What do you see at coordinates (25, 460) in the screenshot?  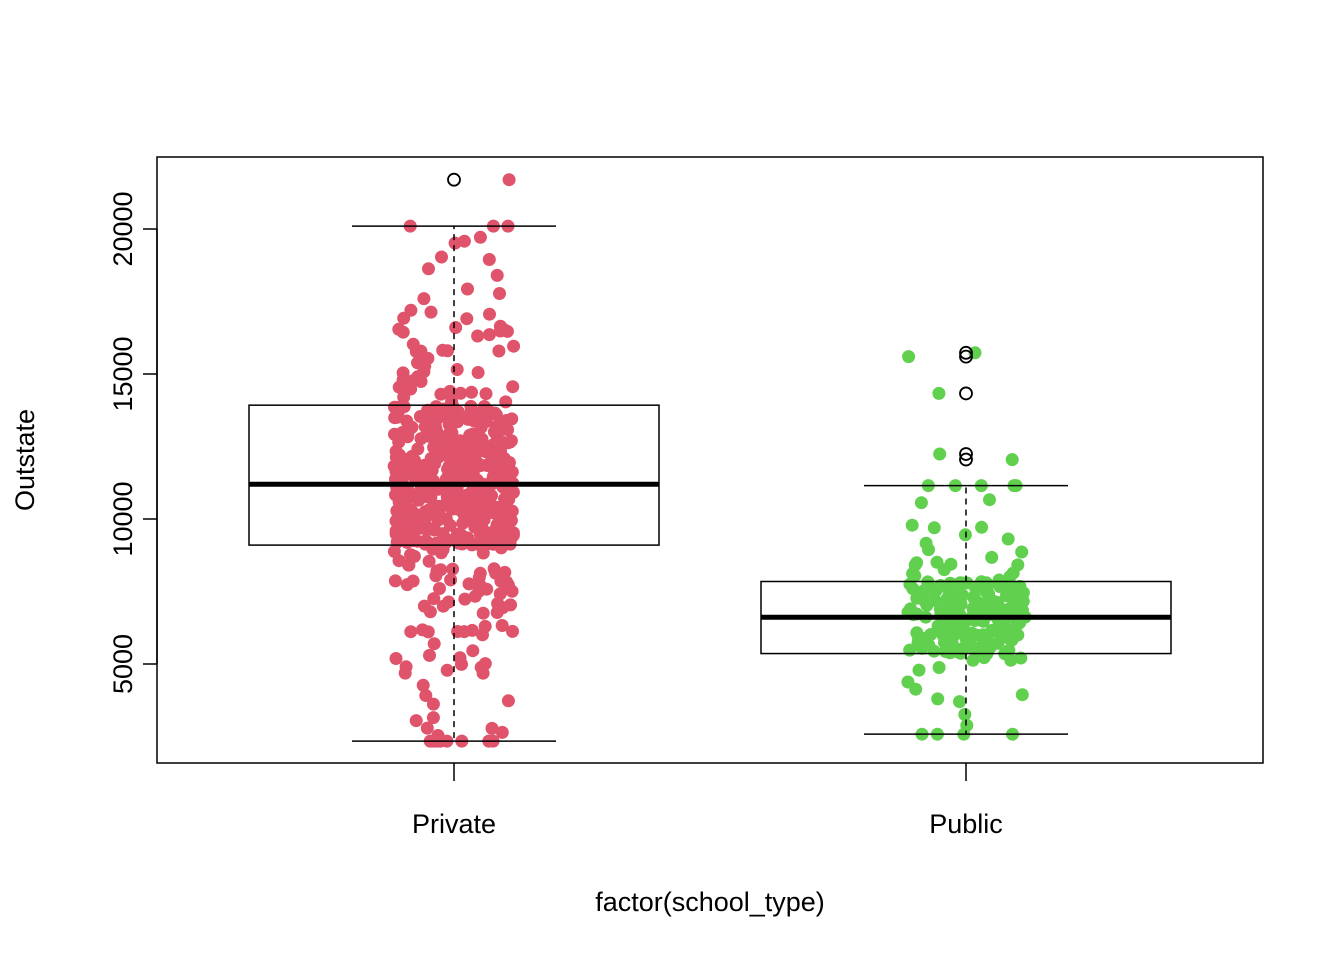 I see `y-axis-title: Outstate` at bounding box center [25, 460].